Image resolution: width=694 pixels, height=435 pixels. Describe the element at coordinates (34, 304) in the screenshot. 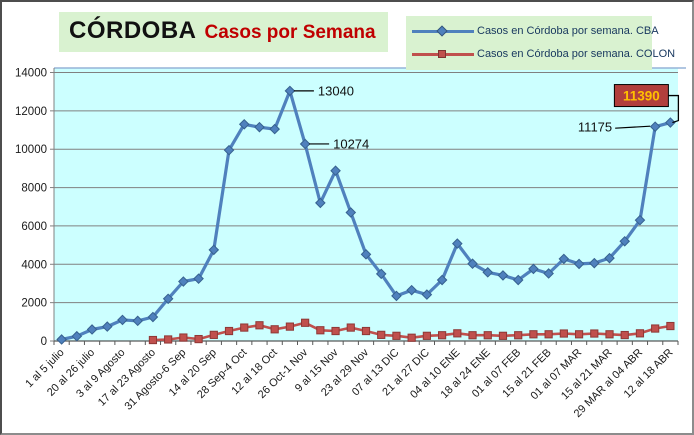

I see `svg-text: 2000` at that location.